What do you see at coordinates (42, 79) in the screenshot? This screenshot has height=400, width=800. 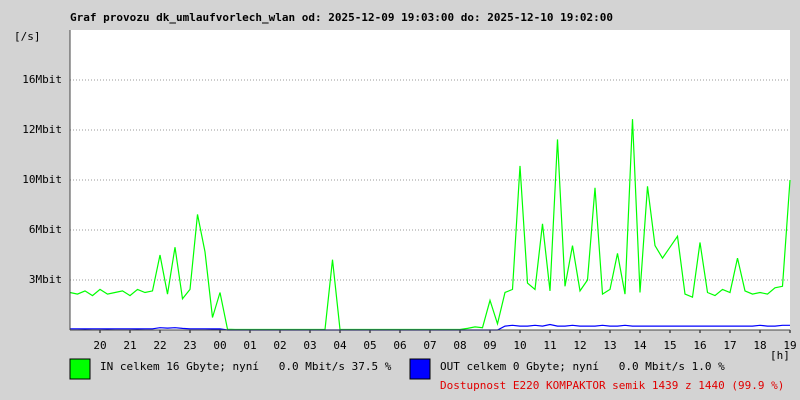 I see `y-tick-label: 16Mbit` at bounding box center [42, 79].